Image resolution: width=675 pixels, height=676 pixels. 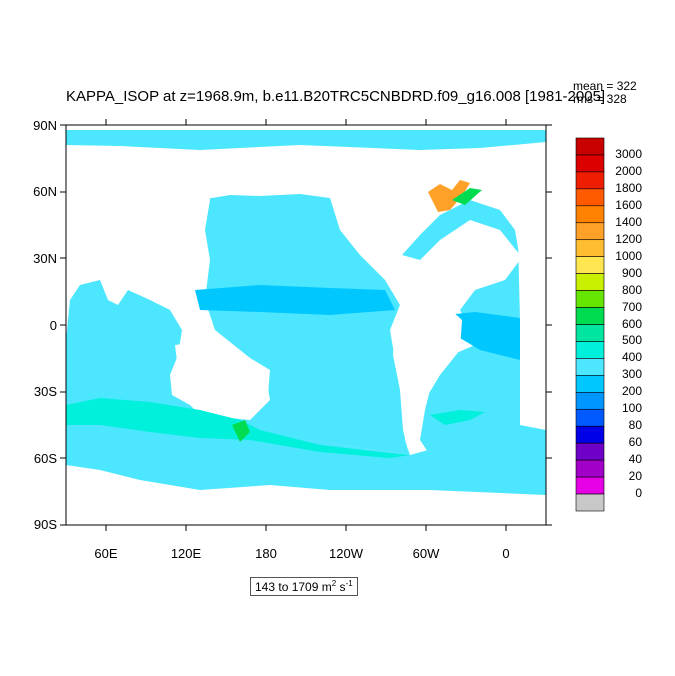 I want to click on colorbar-label: 700, so click(x=631, y=306).